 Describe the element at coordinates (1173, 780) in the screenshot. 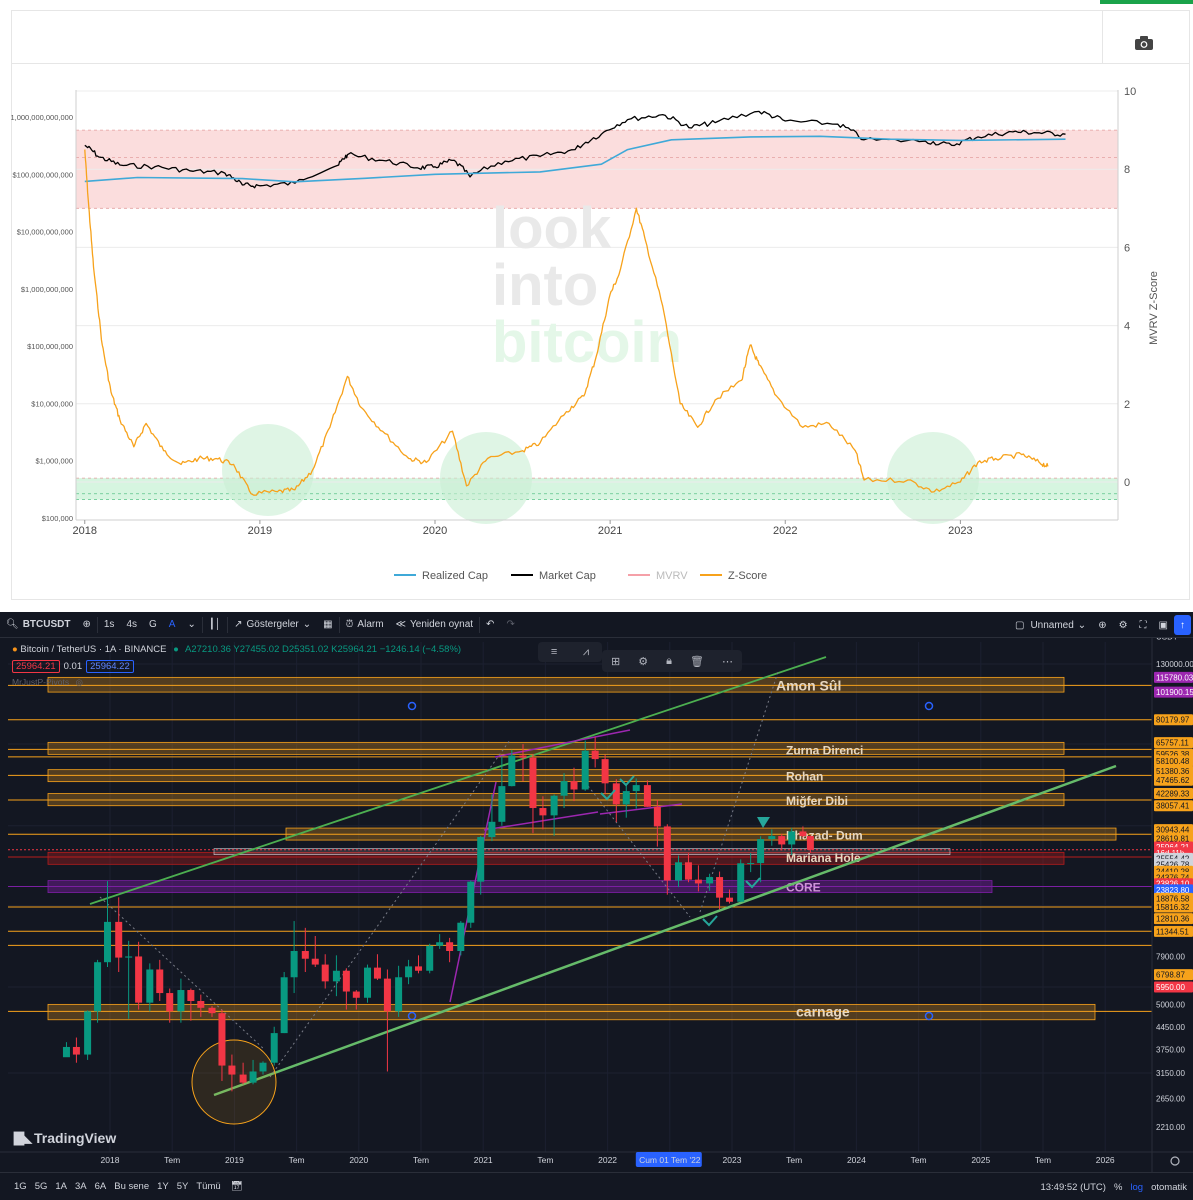

I see `price-label-text: 47465.62` at that location.